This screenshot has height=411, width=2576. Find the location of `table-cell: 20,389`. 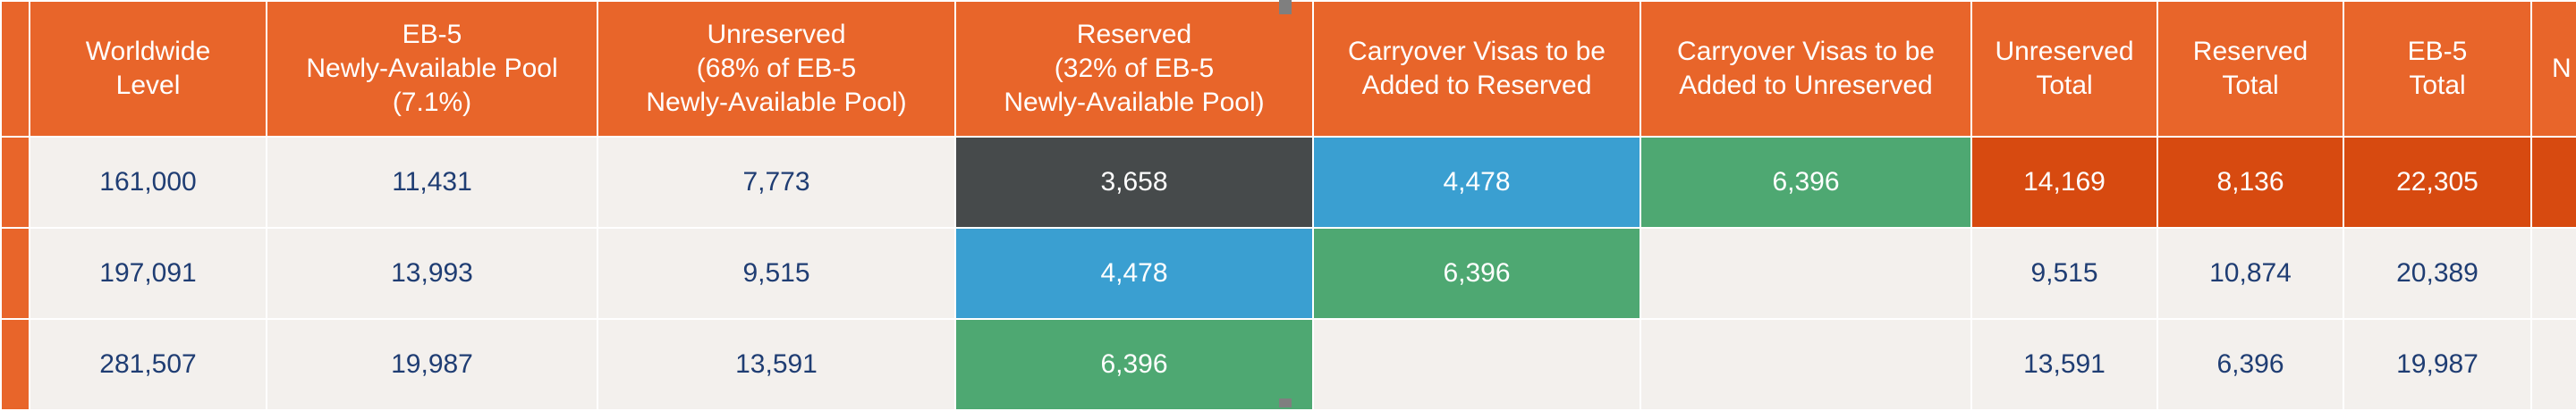

table-cell: 20,389 is located at coordinates (2437, 273).